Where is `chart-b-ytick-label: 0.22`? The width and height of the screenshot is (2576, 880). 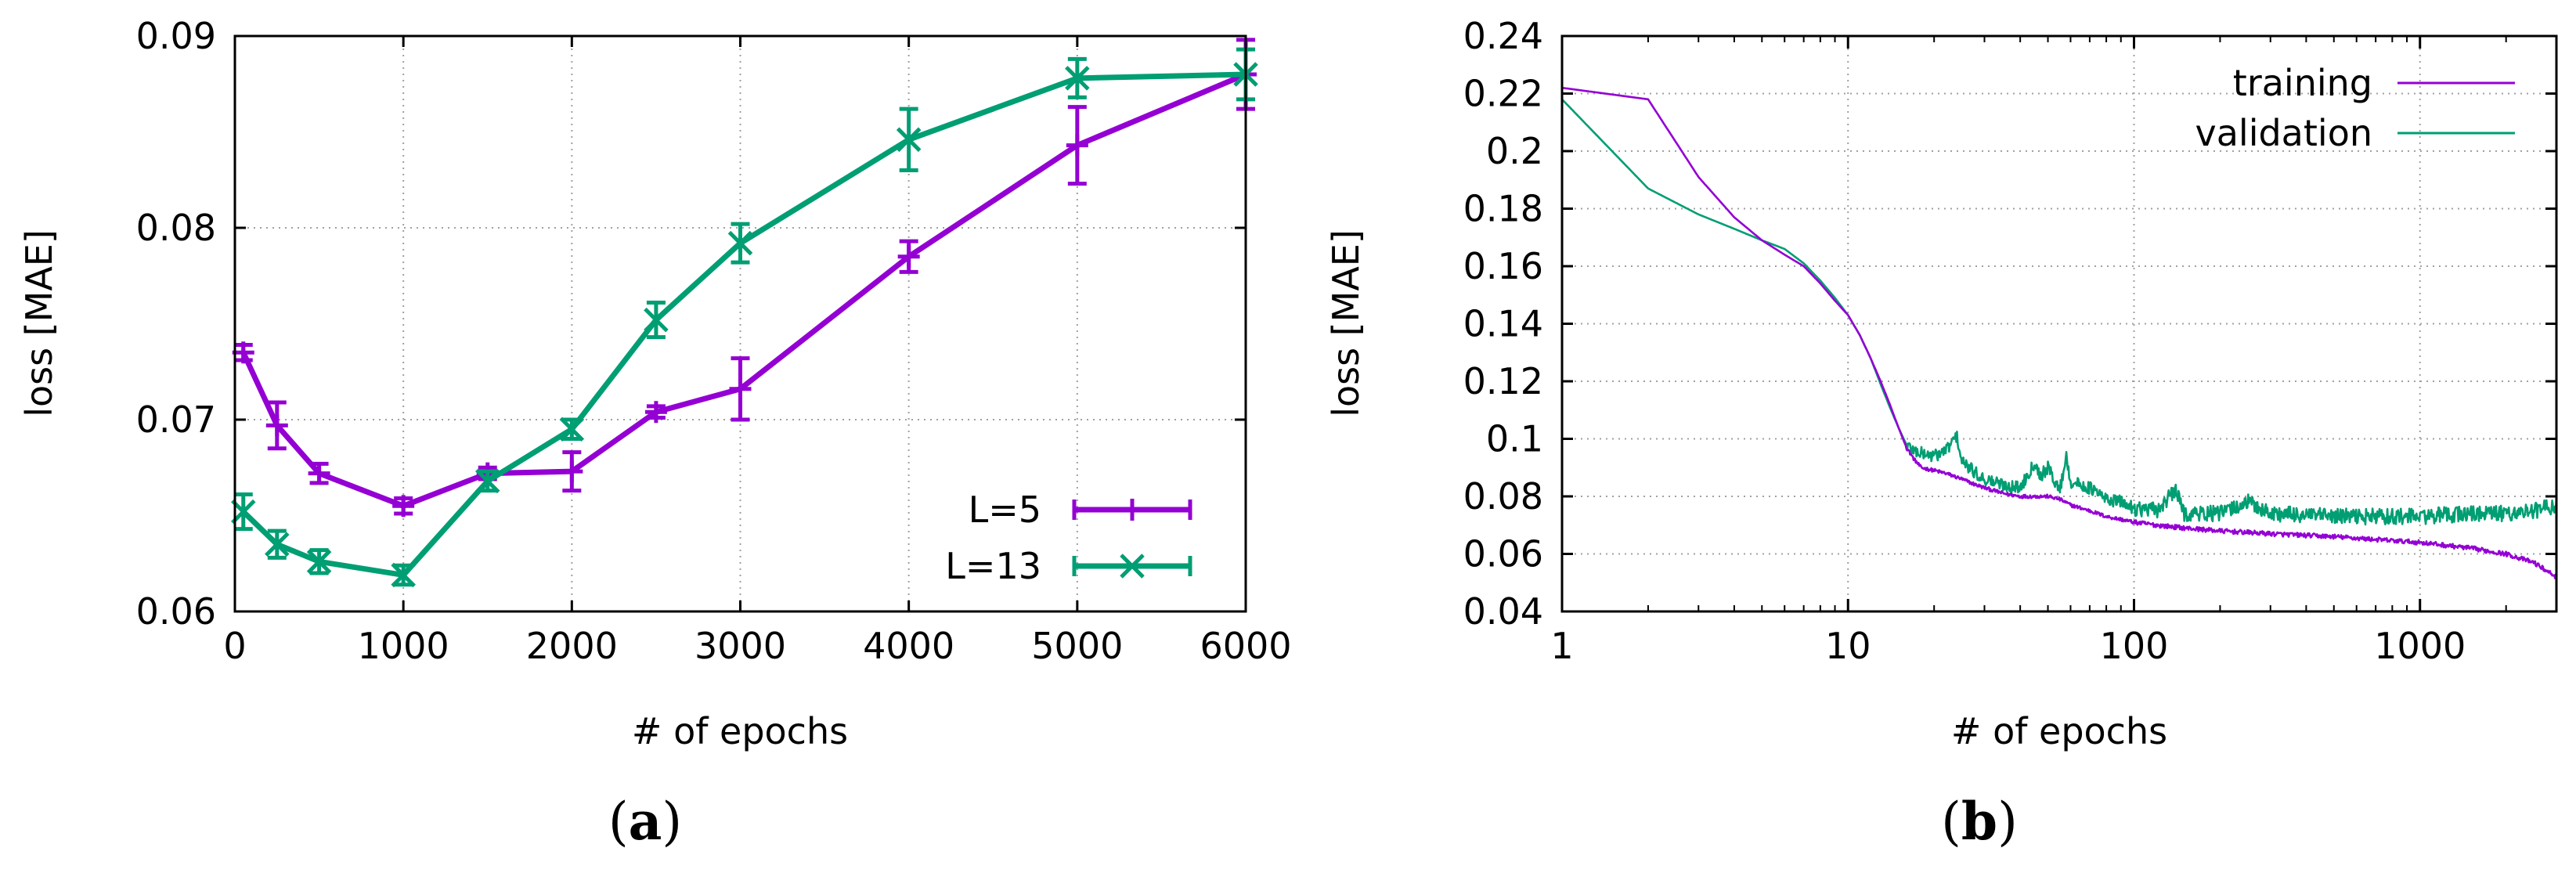
chart-b-ytick-label: 0.22 is located at coordinates (1503, 94).